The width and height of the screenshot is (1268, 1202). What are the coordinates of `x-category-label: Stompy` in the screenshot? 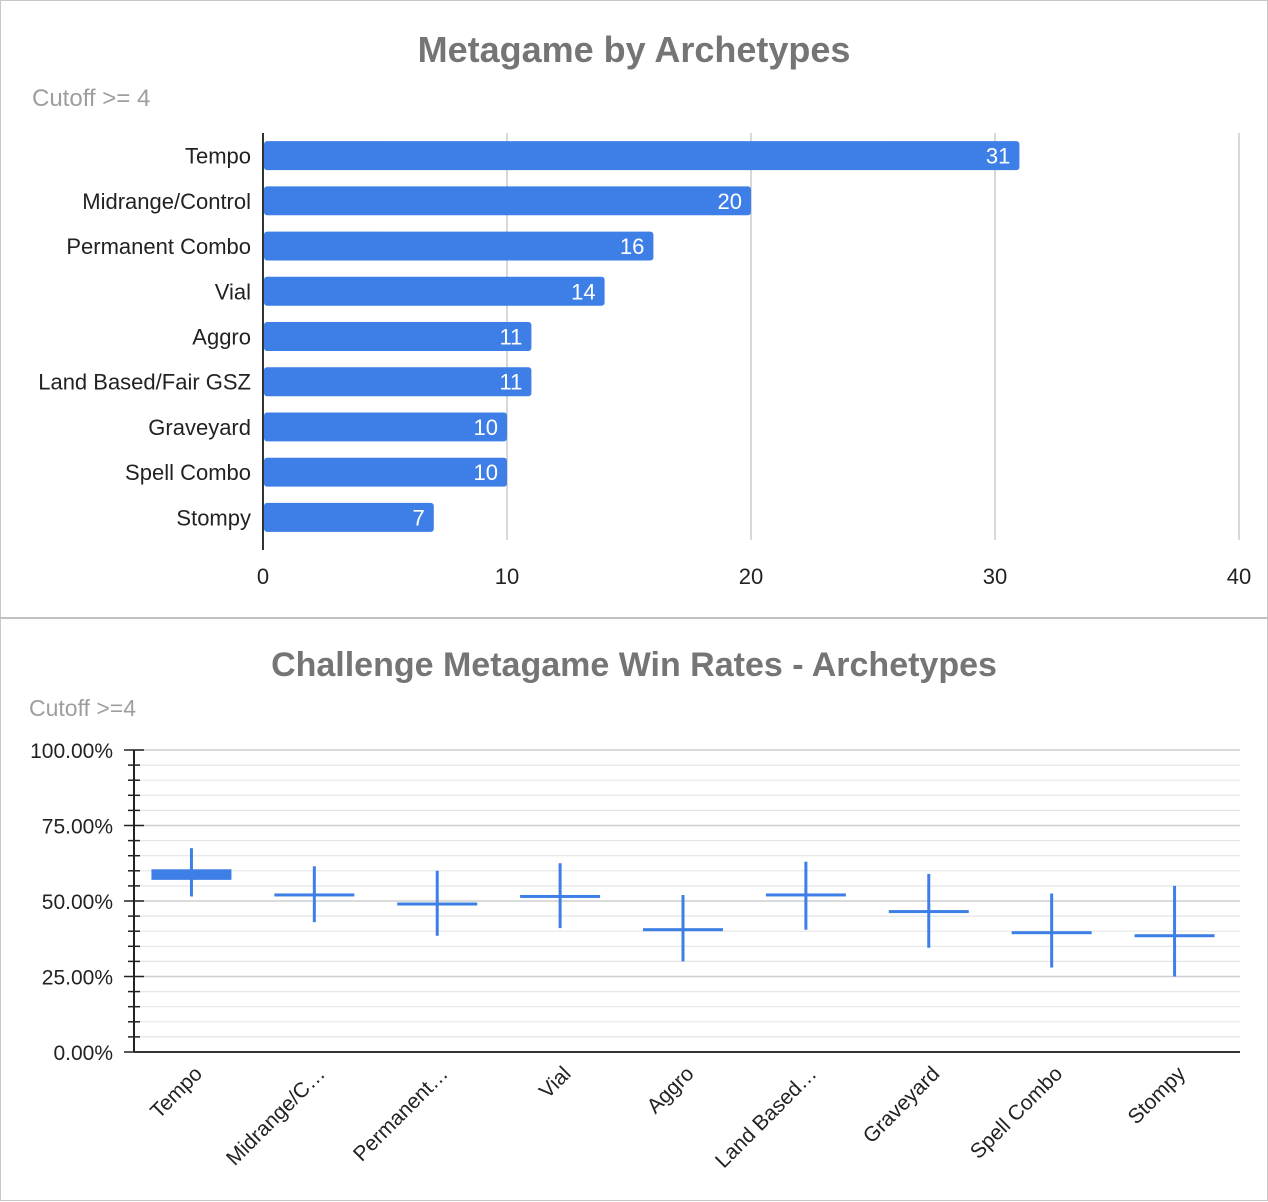 It's located at (1156, 1095).